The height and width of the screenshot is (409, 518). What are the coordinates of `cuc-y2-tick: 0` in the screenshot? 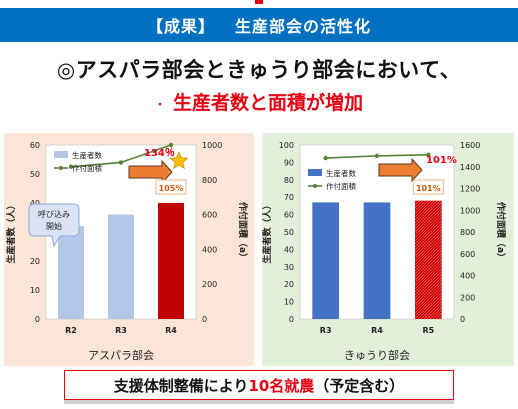 It's located at (462, 319).